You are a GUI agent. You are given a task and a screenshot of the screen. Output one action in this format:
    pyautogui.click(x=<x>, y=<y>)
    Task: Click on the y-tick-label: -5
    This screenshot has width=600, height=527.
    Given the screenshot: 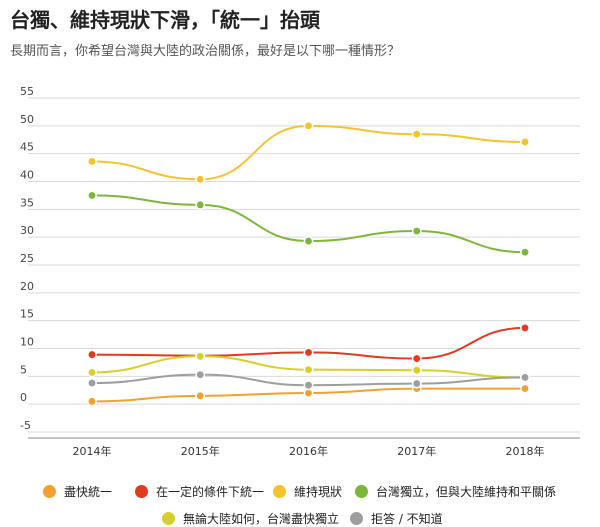 What is the action you would take?
    pyautogui.click(x=25, y=425)
    